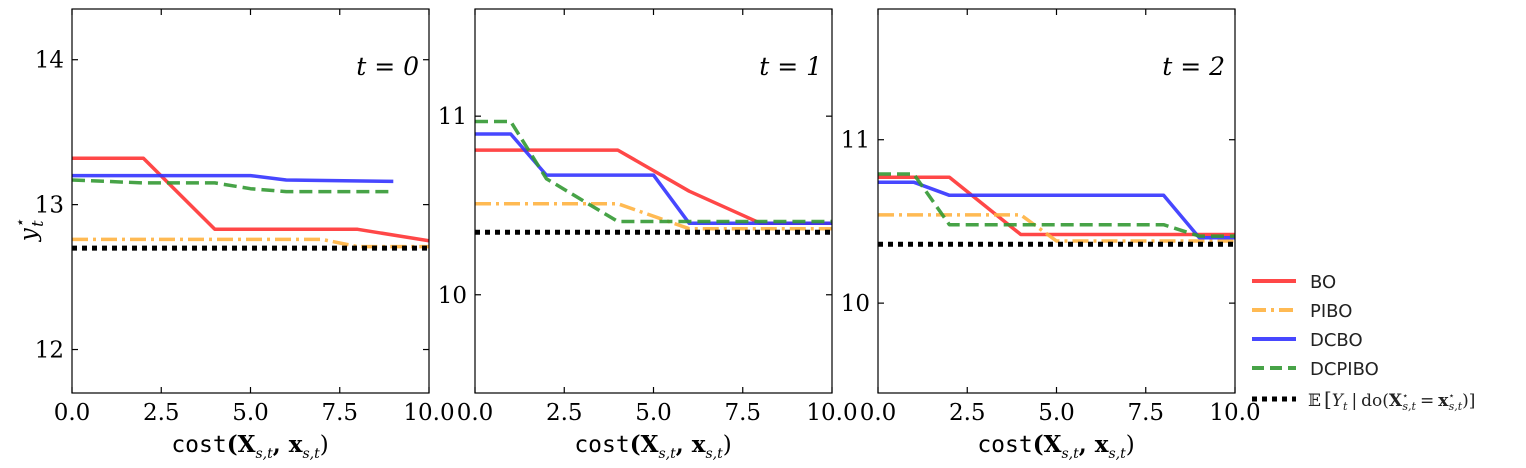  What do you see at coordinates (37, 223) in the screenshot?
I see `ylabel-sub: t` at bounding box center [37, 223].